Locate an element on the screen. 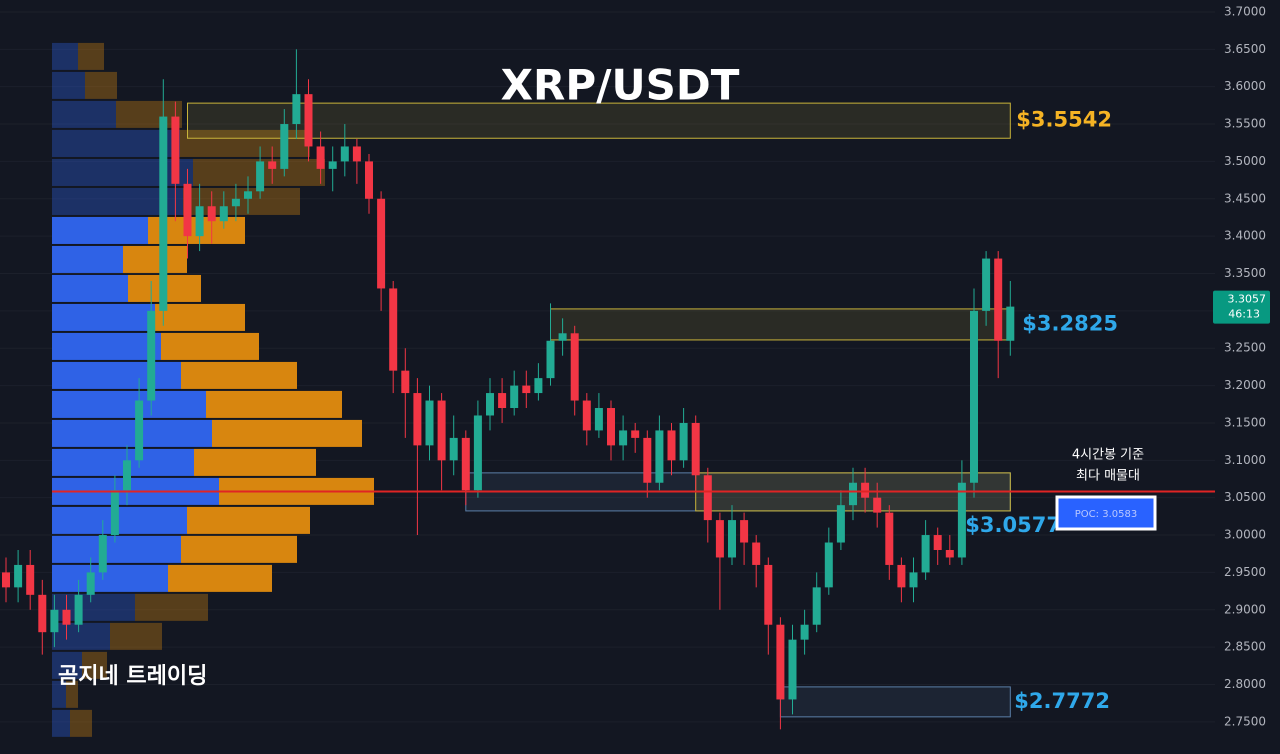 The image size is (1280, 754). y-tick-label: 3.5500 is located at coordinates (1245, 124).